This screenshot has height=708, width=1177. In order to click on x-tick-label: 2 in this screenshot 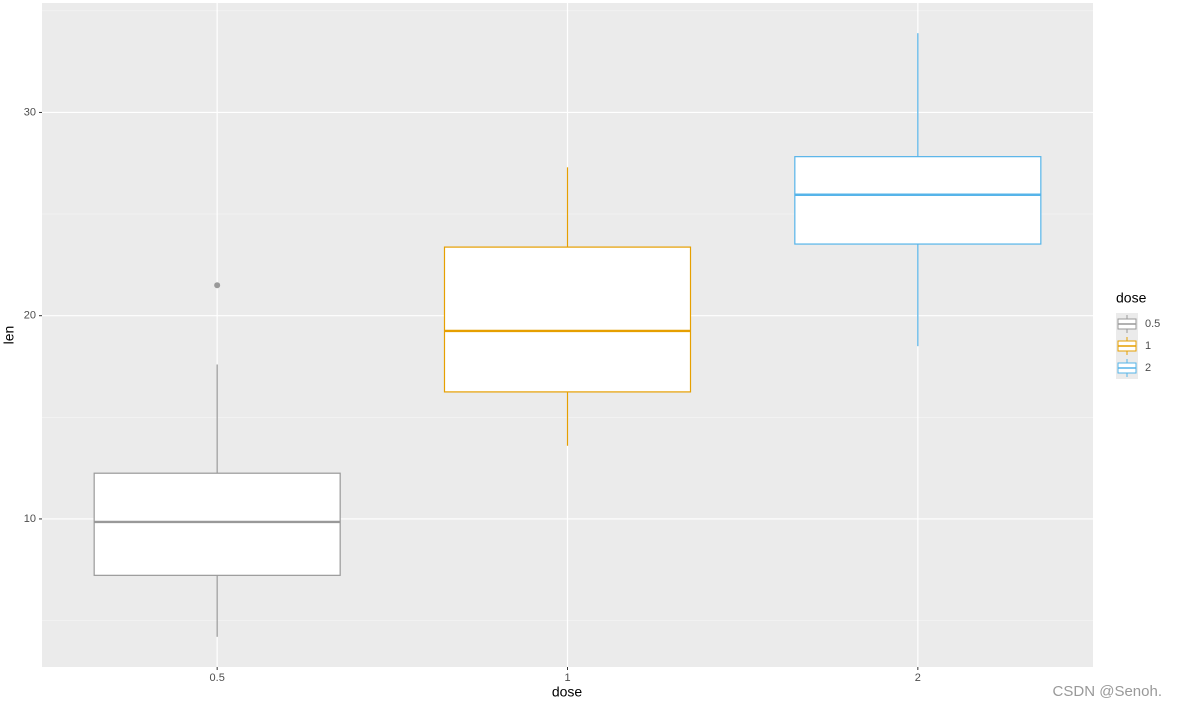, I will do `click(918, 678)`.